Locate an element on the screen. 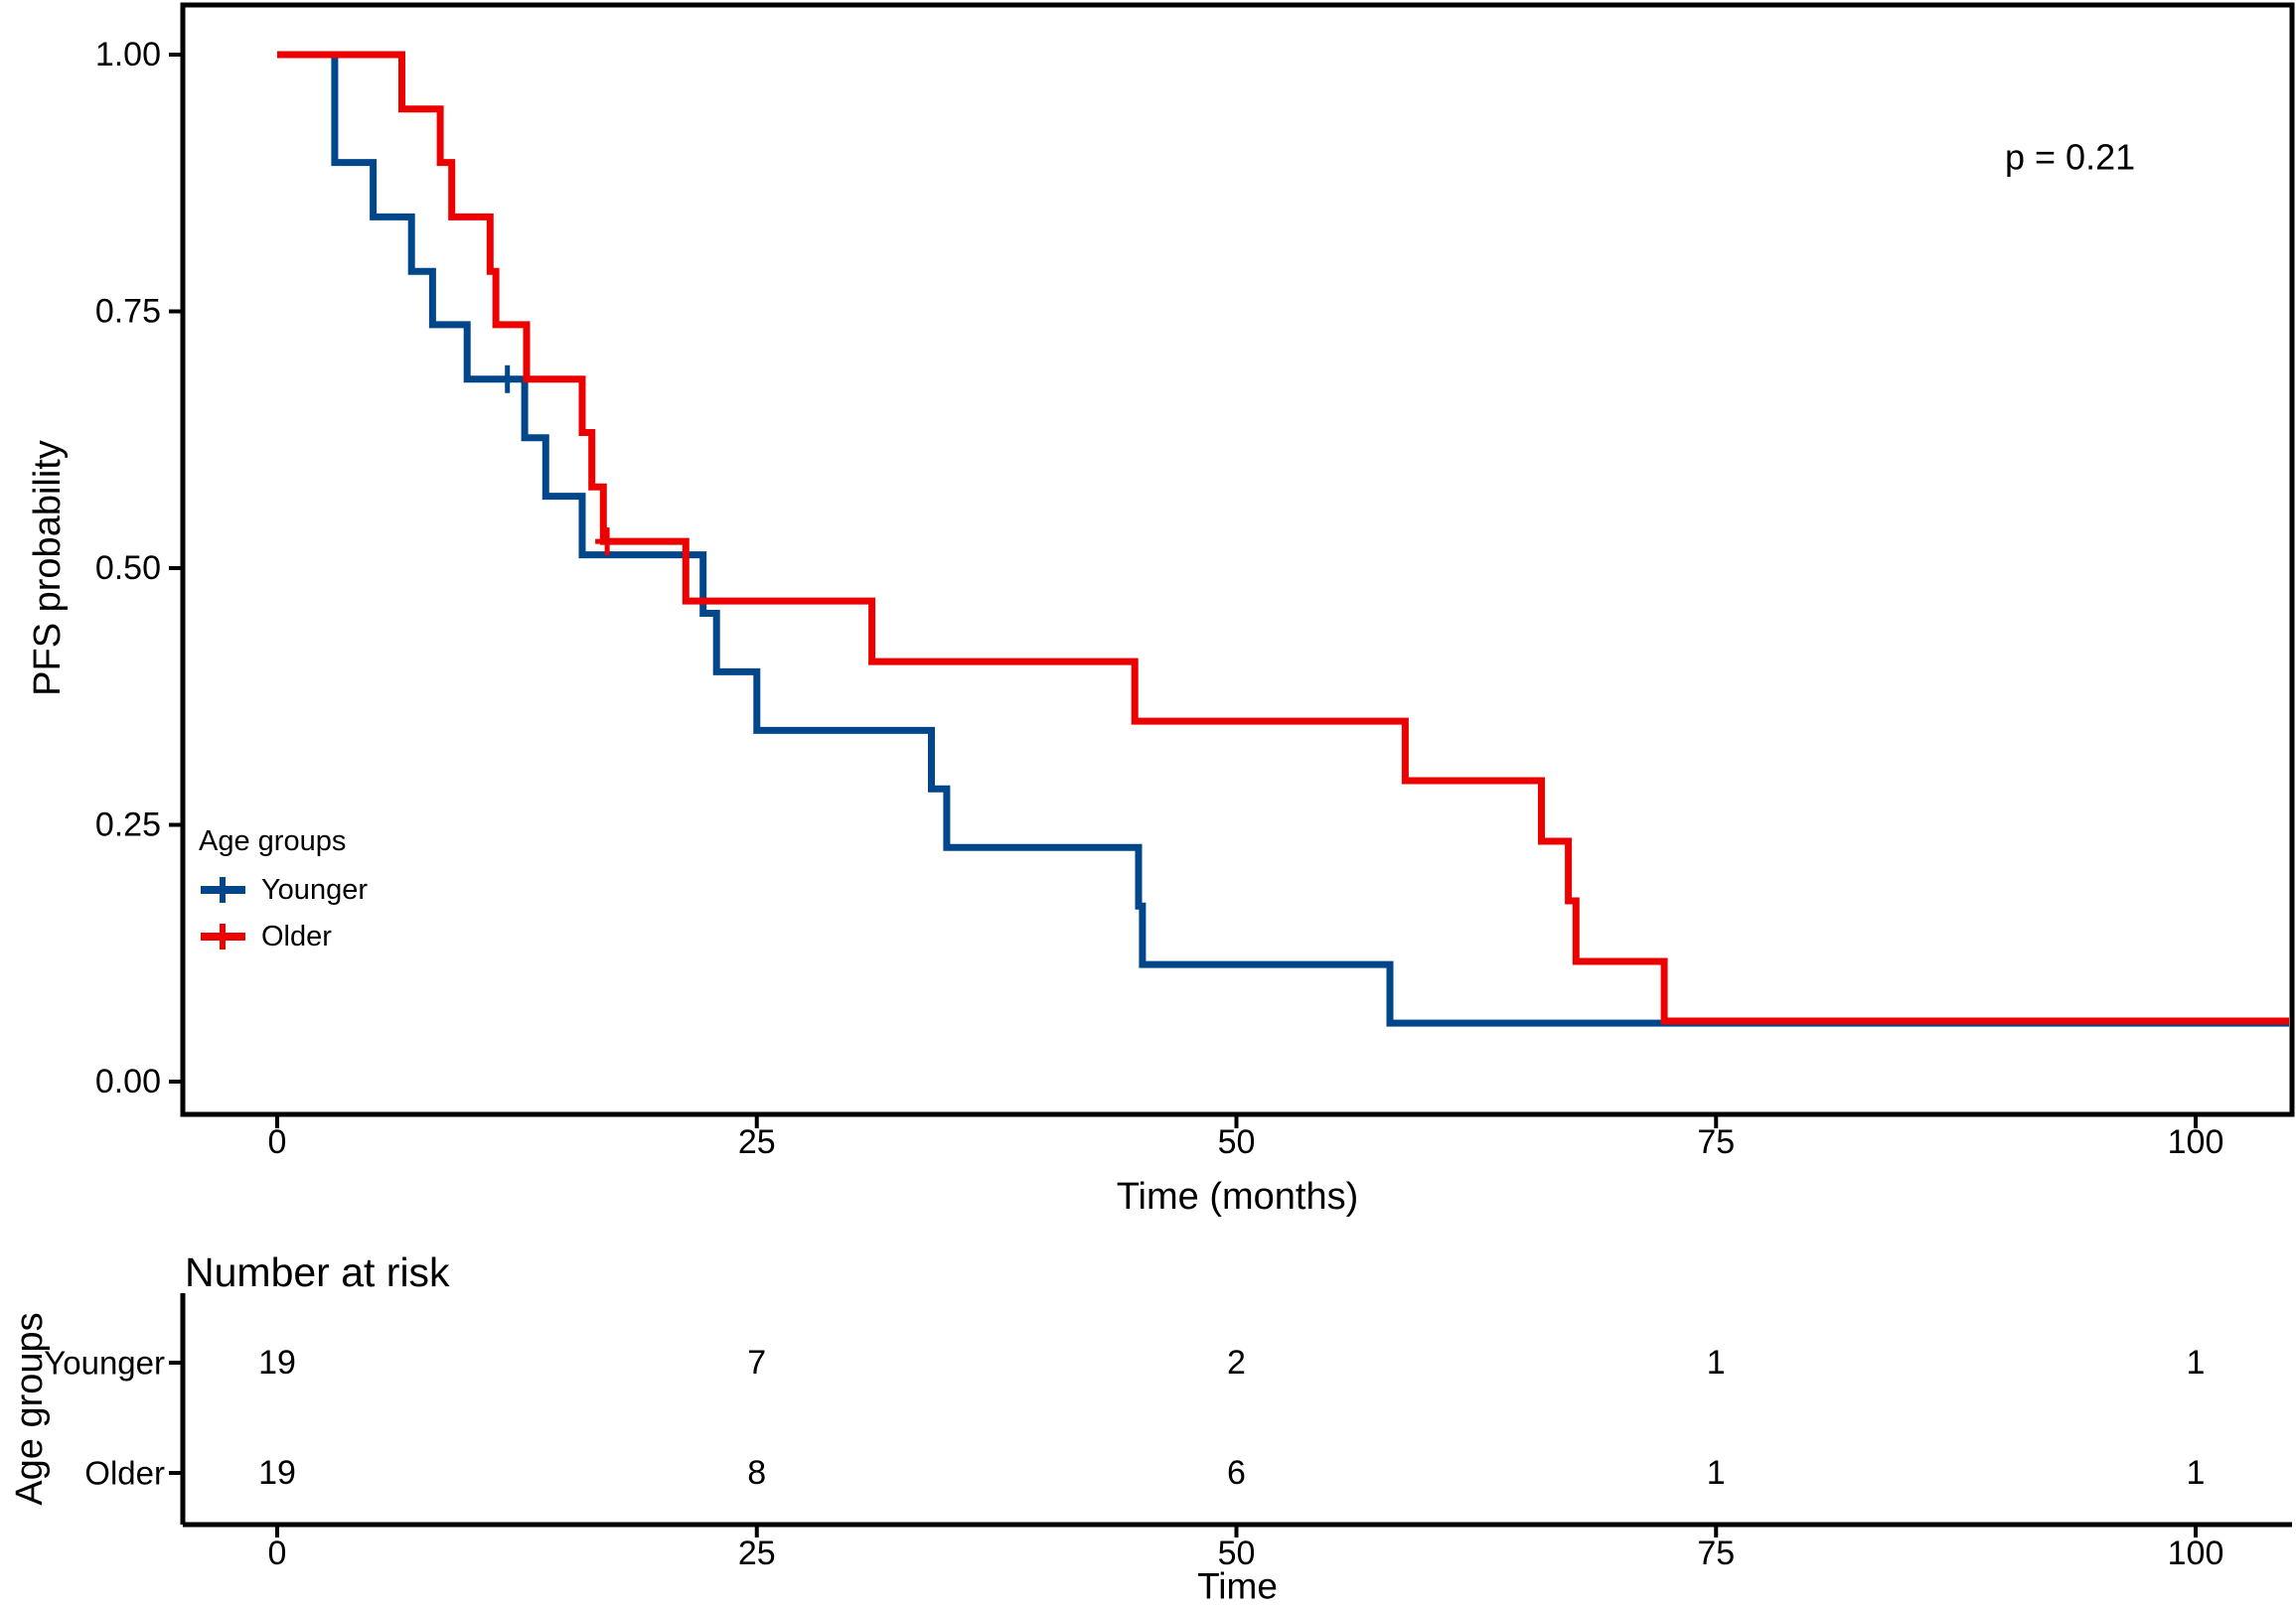 The width and height of the screenshot is (2296, 1609). y-axis-tick-label: 1.00 is located at coordinates (128, 54).